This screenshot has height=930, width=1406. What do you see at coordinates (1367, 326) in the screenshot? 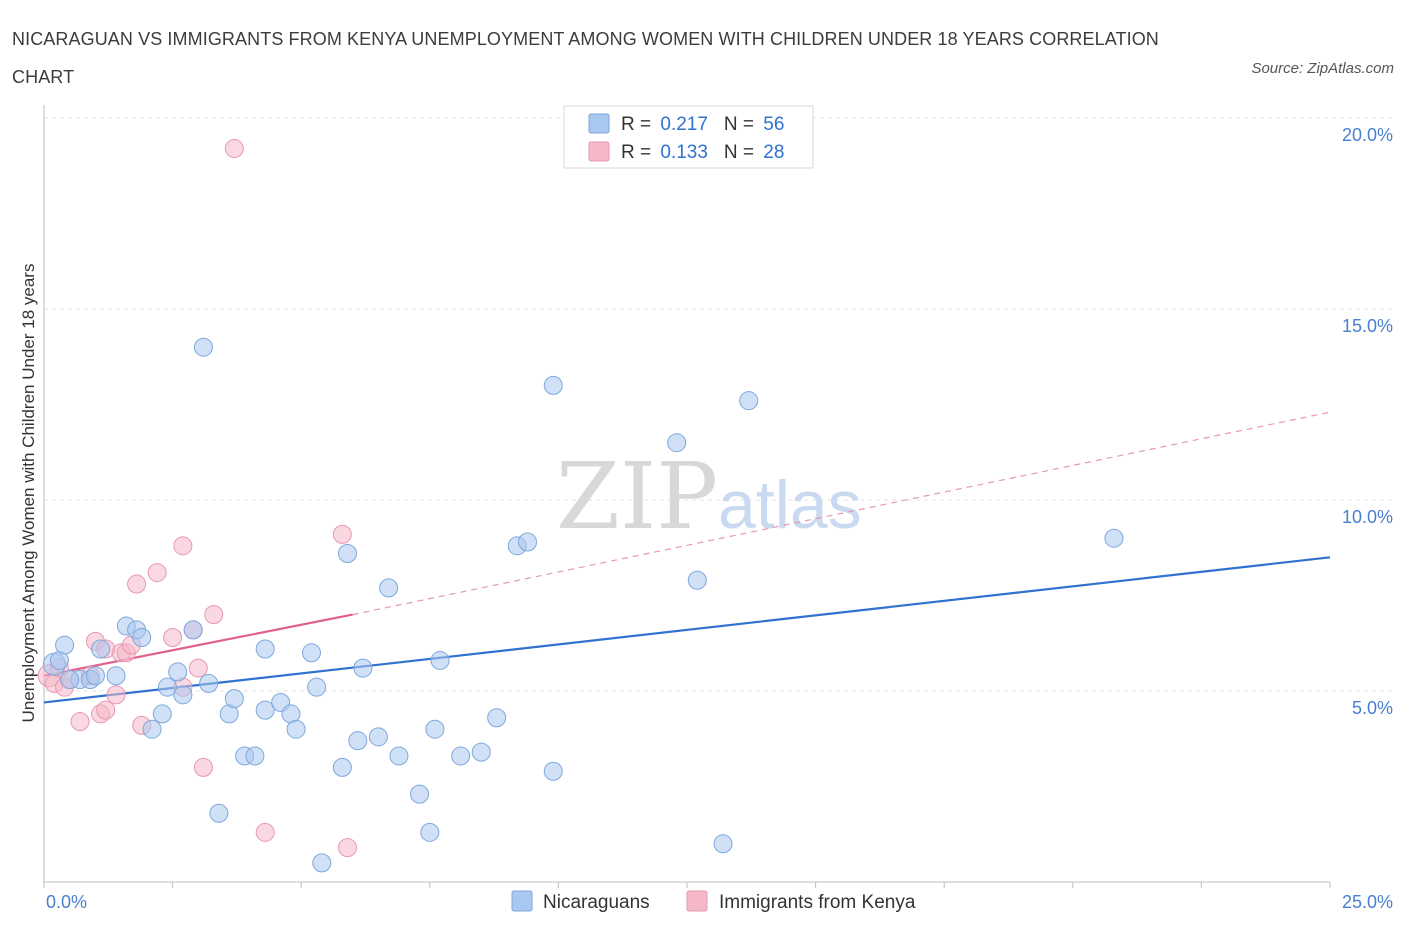
I see `y-tick-label-15: 15.0%` at bounding box center [1367, 326].